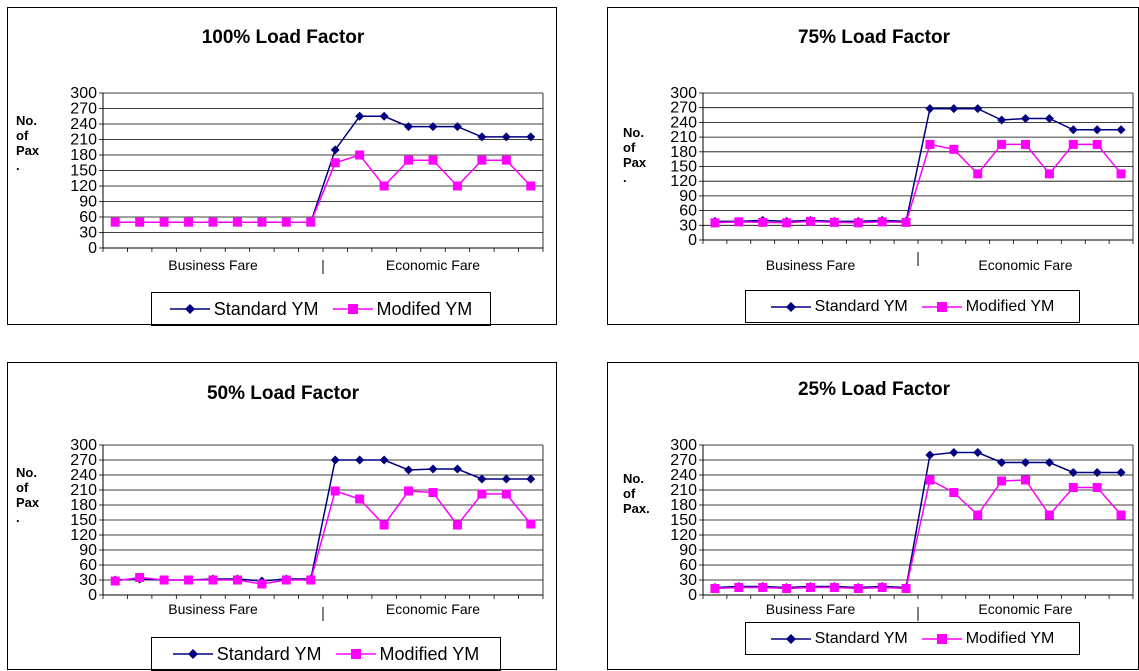 Image resolution: width=1139 pixels, height=671 pixels. I want to click on legend-75: Standard YM Modified YM, so click(912, 306).